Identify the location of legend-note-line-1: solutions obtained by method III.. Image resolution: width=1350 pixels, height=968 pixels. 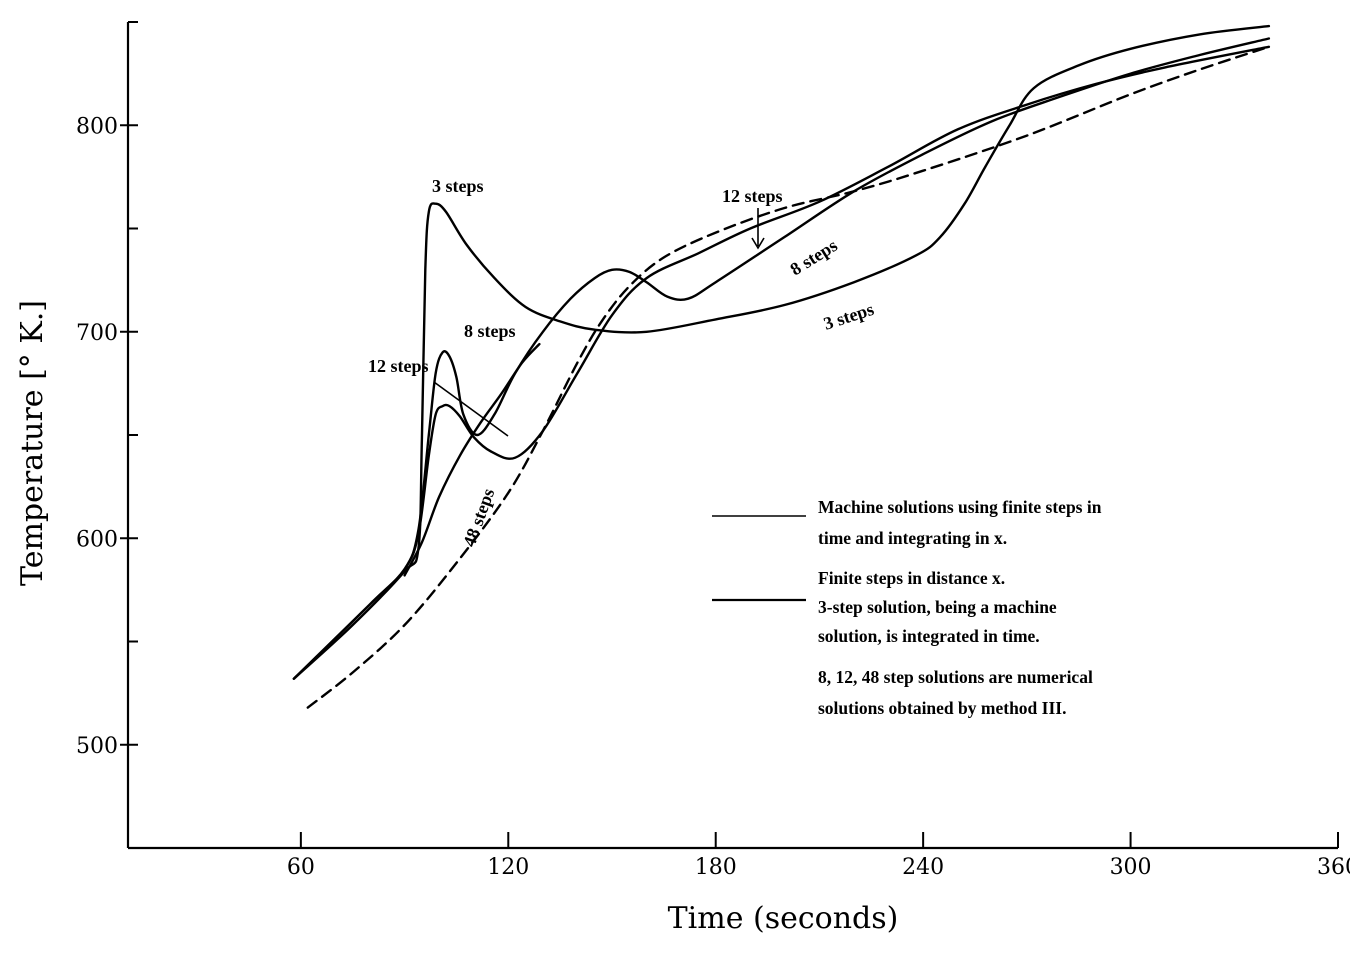
(942, 708).